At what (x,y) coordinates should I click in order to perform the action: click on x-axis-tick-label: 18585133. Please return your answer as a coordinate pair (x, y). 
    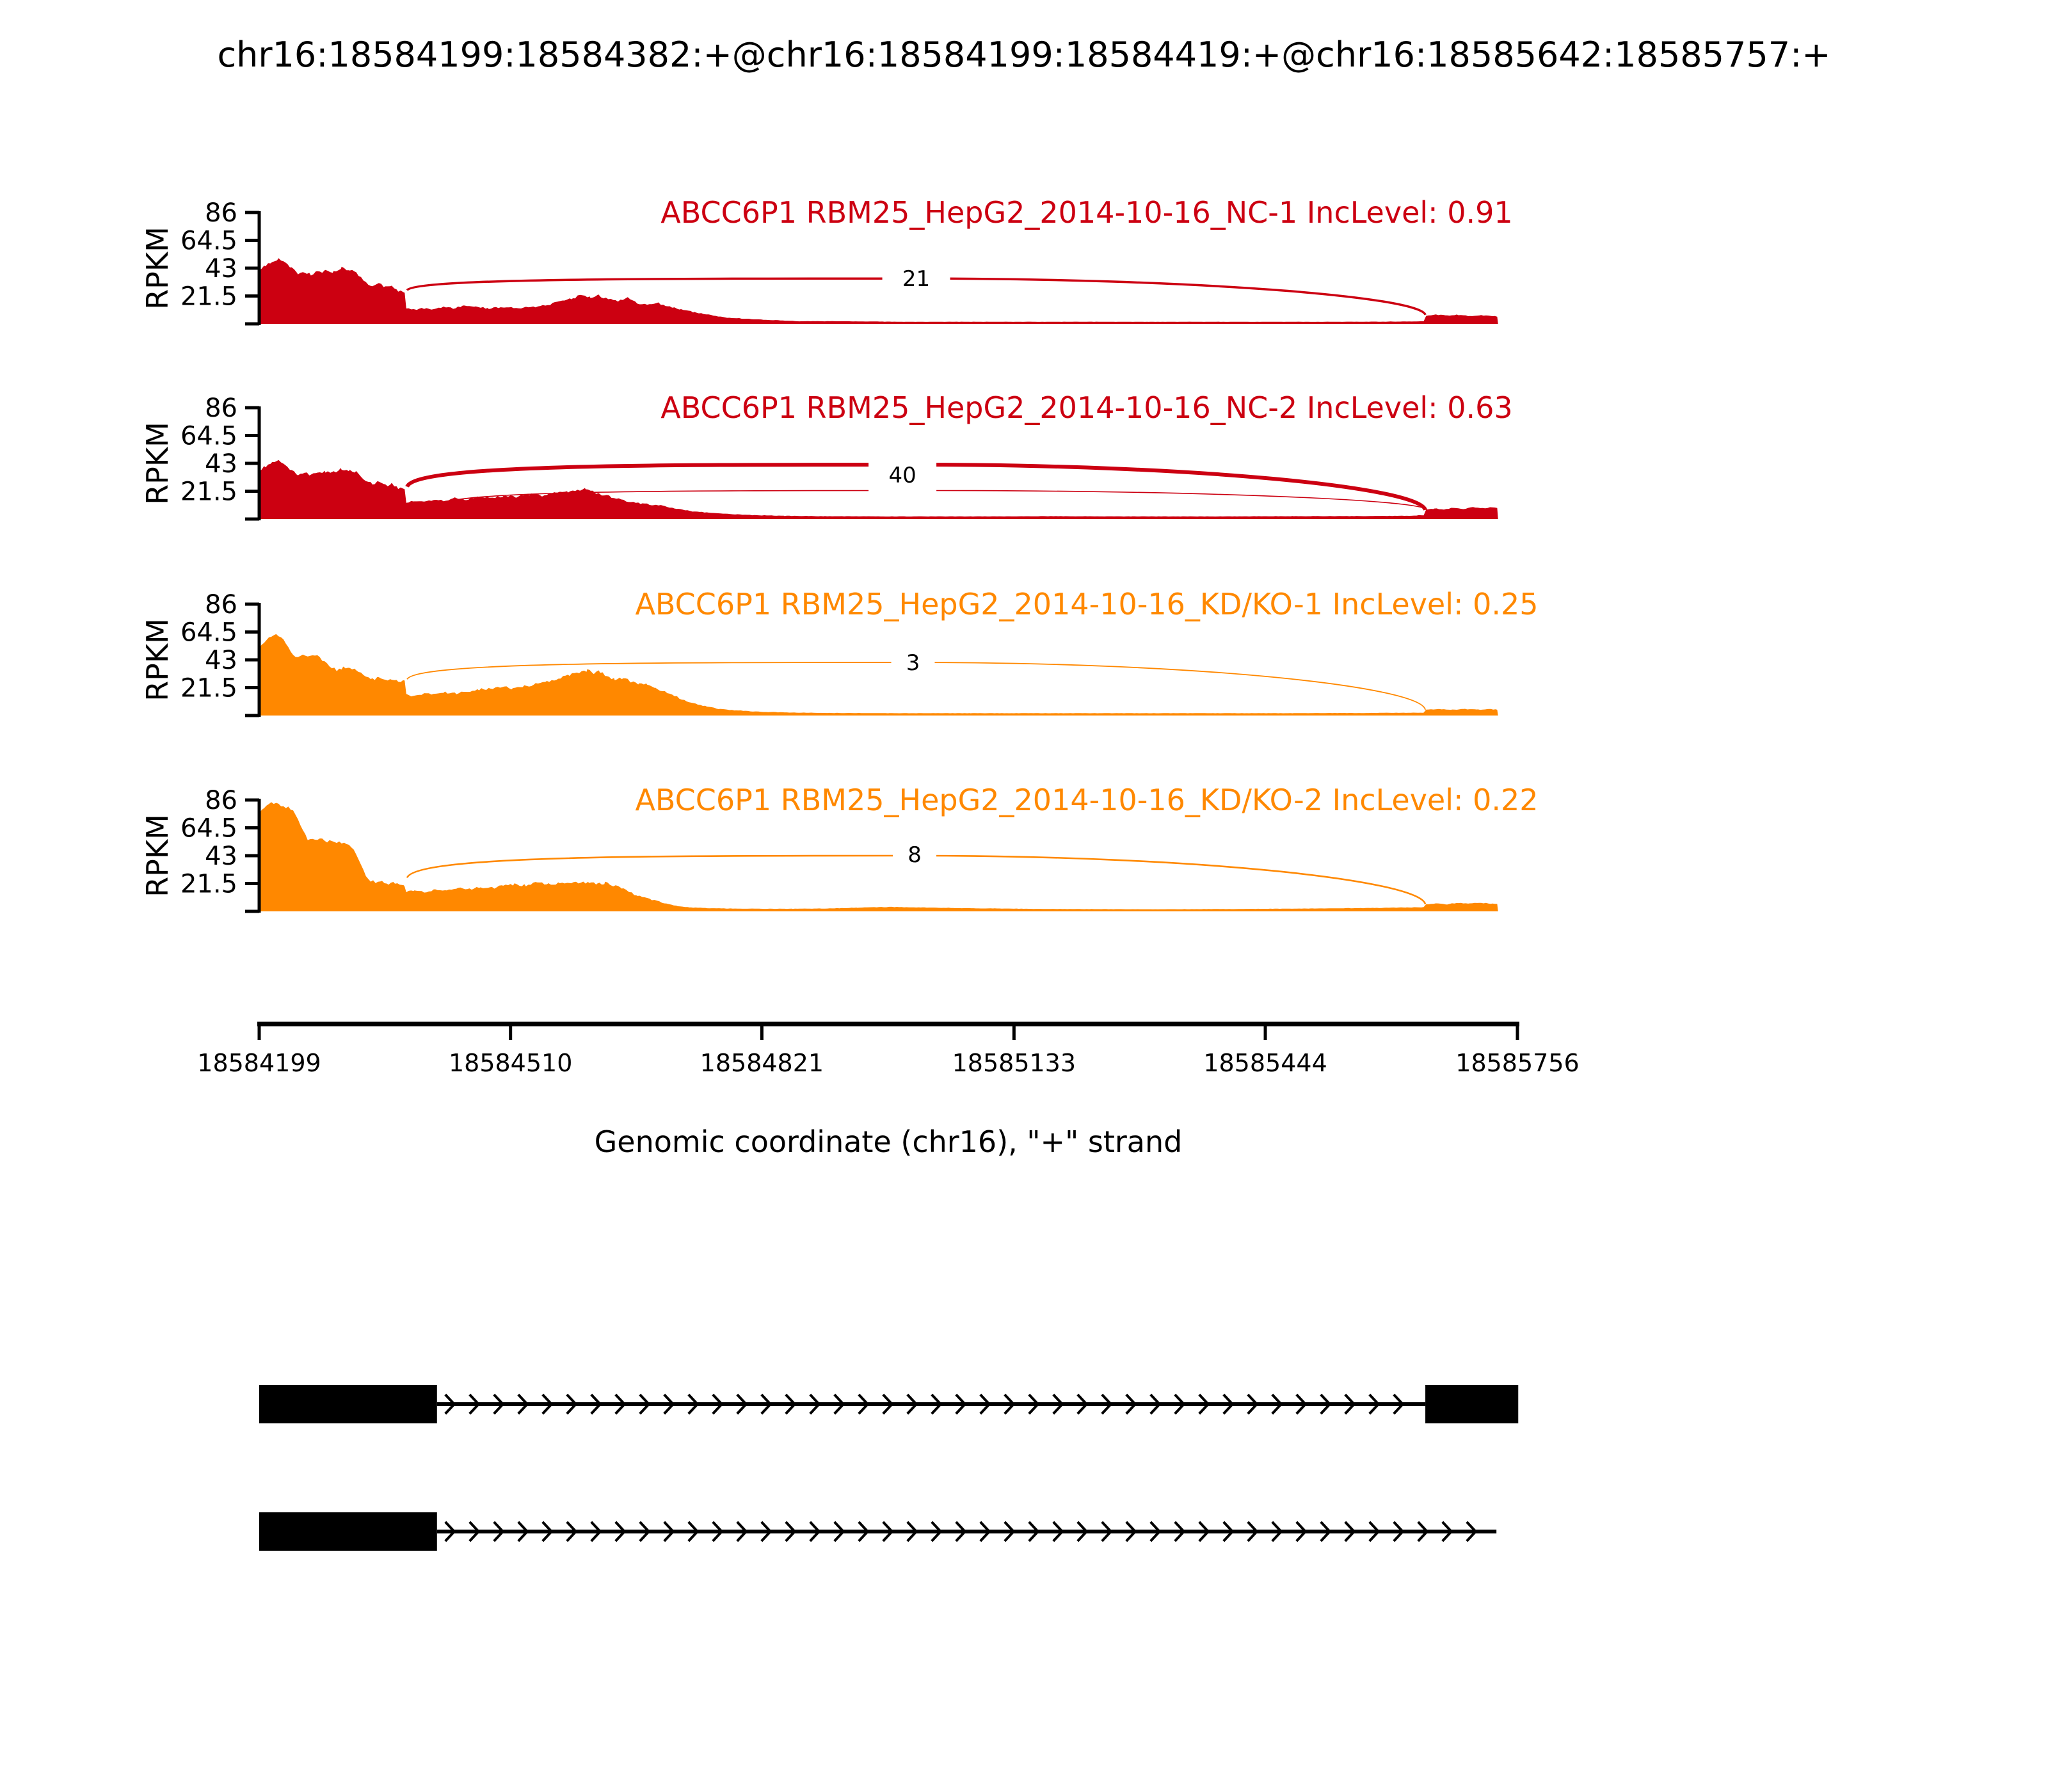
    Looking at the image, I should click on (1014, 1063).